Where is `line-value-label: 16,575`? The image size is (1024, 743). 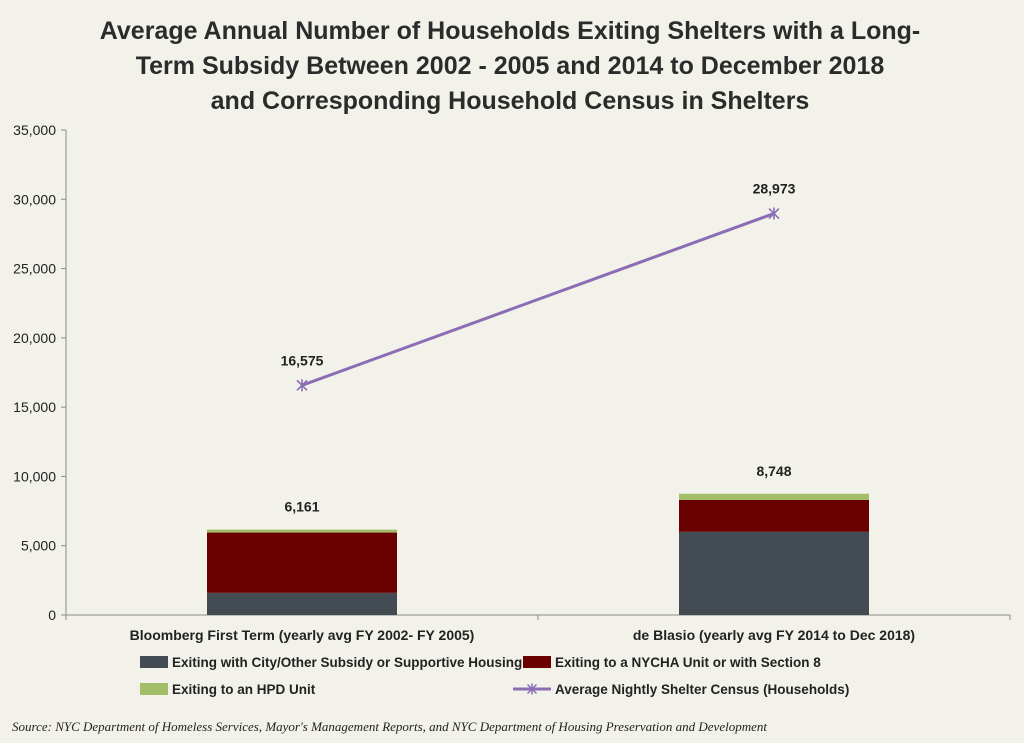 line-value-label: 16,575 is located at coordinates (302, 360).